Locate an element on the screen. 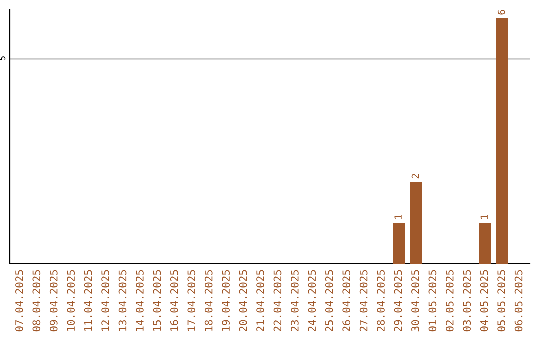 The height and width of the screenshot is (340, 540). x-tick-label: 05.05.2025 is located at coordinates (502, 301).